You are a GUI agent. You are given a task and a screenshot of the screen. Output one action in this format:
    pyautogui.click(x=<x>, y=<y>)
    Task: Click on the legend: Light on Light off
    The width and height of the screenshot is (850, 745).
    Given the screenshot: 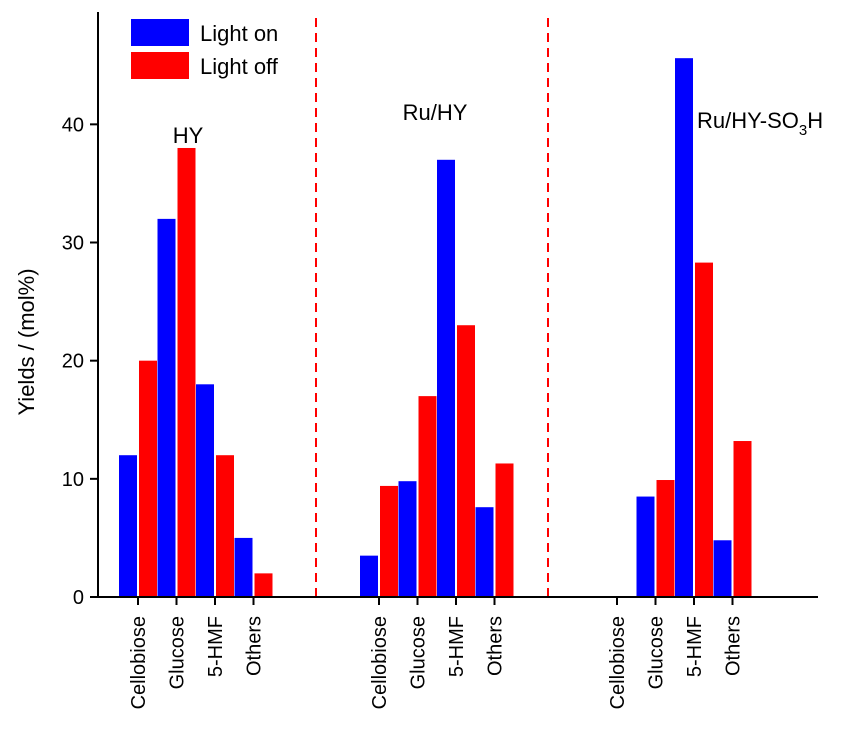 What is the action you would take?
    pyautogui.click(x=205, y=49)
    